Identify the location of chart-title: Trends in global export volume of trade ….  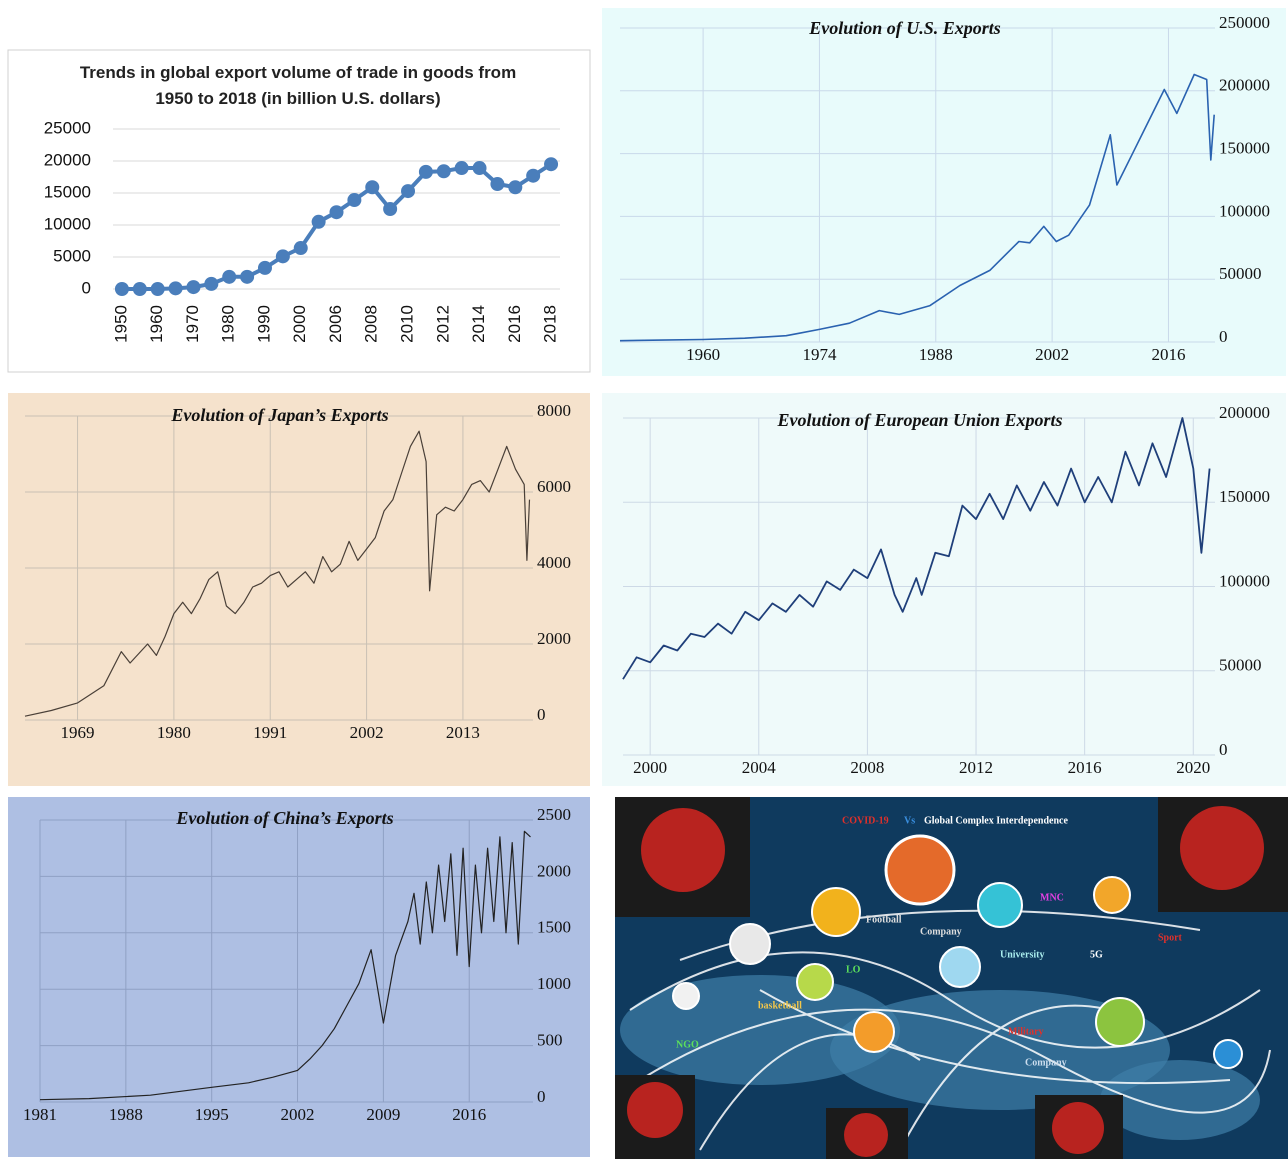
(298, 85).